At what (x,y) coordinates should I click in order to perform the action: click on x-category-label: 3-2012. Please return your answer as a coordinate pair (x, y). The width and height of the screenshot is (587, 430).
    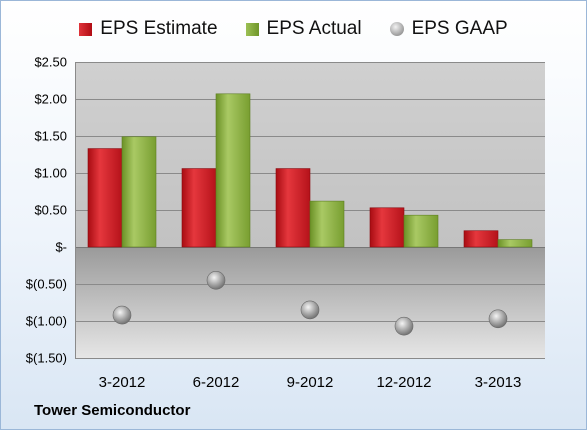
    Looking at the image, I should click on (122, 382).